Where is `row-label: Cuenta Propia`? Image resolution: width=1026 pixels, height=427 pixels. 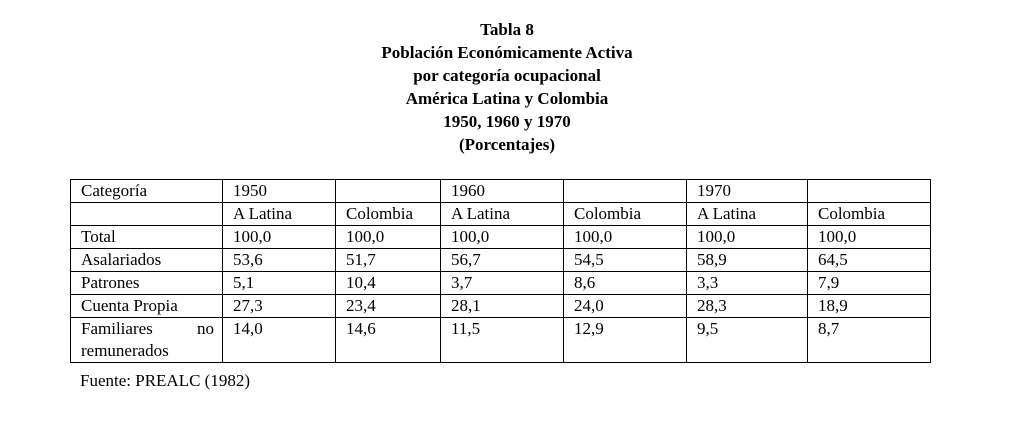 row-label: Cuenta Propia is located at coordinates (146, 306).